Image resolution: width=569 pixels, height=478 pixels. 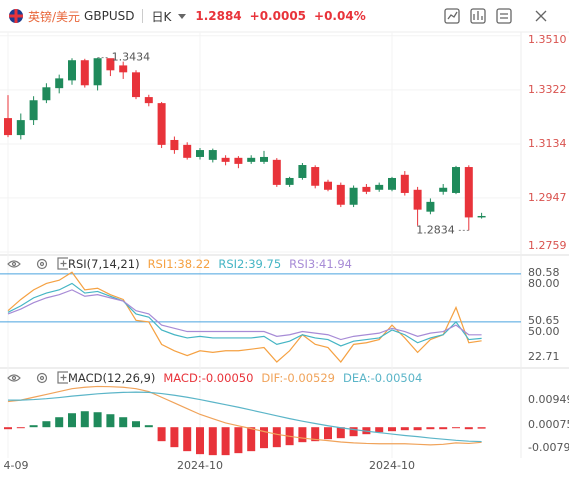 I want to click on header: 英镑/美元 GBPUSD 日K 1.2884 +0.0005 +0.04%, so click(x=284, y=16).